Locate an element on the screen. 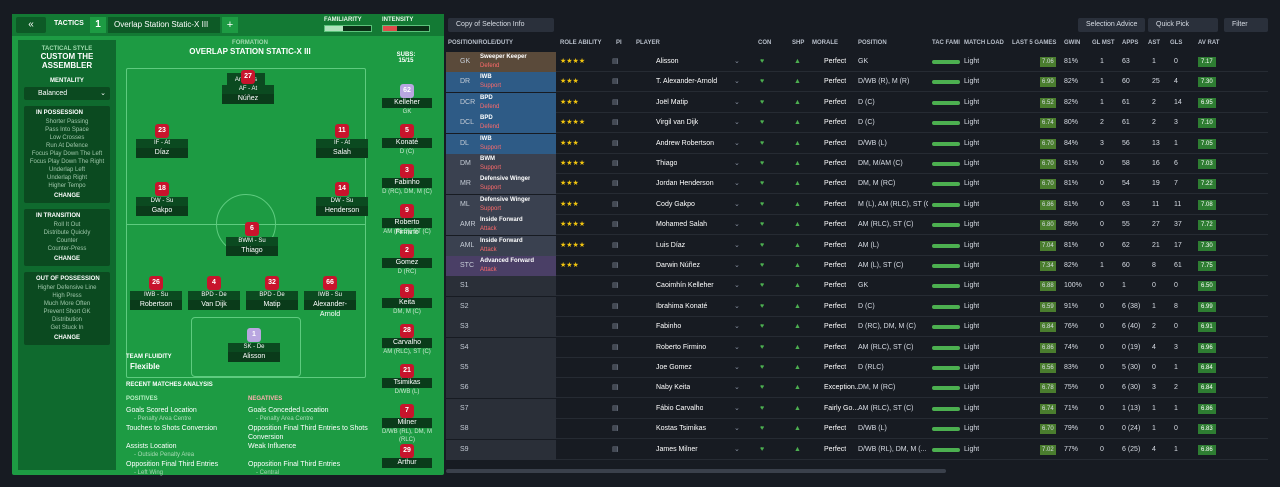 The height and width of the screenshot is (487, 1280). tactic-select: Overlap Station Static-X III is located at coordinates (164, 25).